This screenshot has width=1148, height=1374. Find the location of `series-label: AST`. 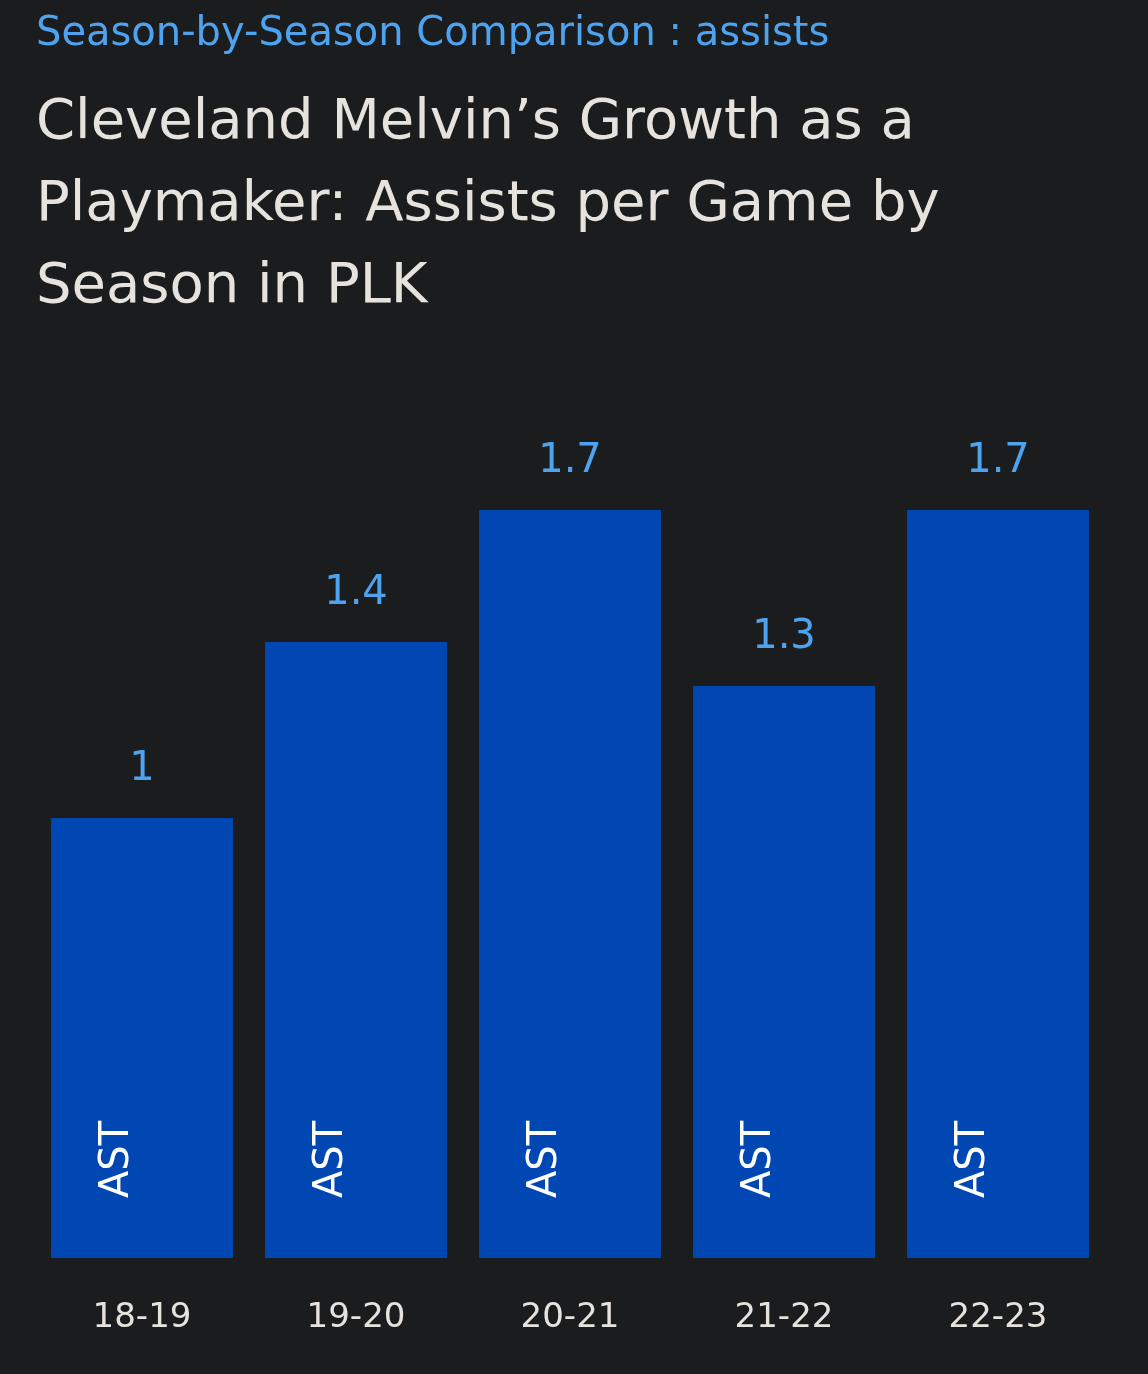

series-label: AST is located at coordinates (328, 1159).